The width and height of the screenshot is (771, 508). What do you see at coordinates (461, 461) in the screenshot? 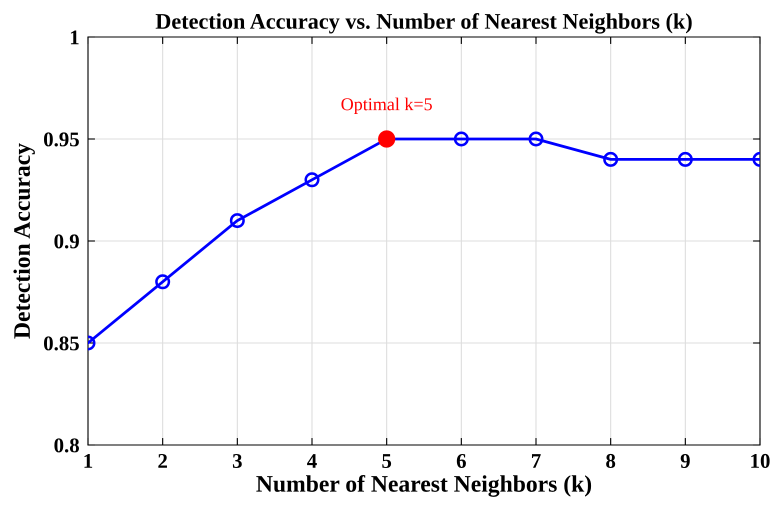
I see `x-tick-label: 6` at bounding box center [461, 461].